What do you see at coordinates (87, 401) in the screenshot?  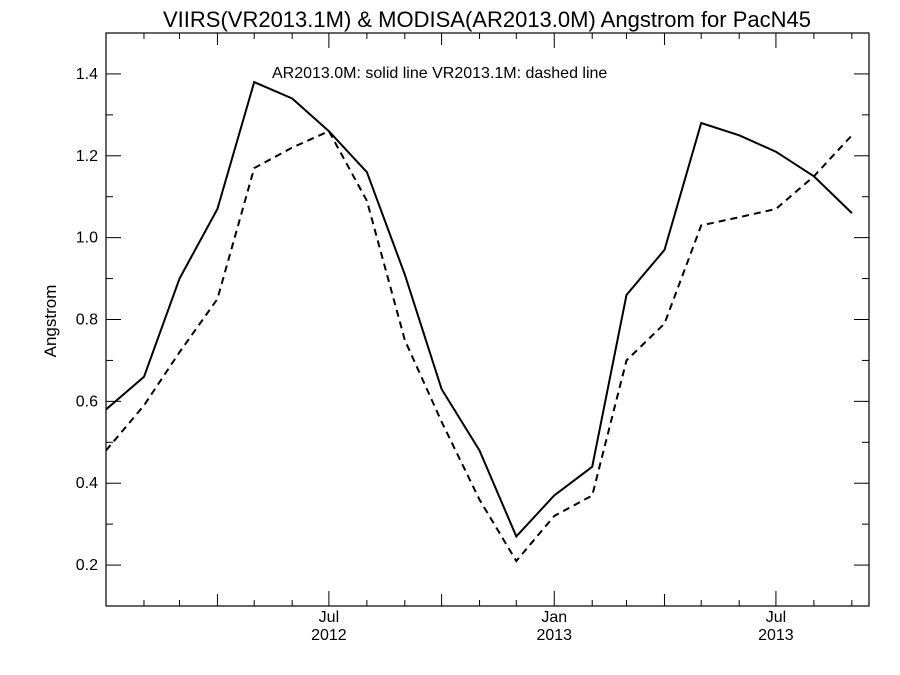 I see `y-tick-label: 0.6` at bounding box center [87, 401].